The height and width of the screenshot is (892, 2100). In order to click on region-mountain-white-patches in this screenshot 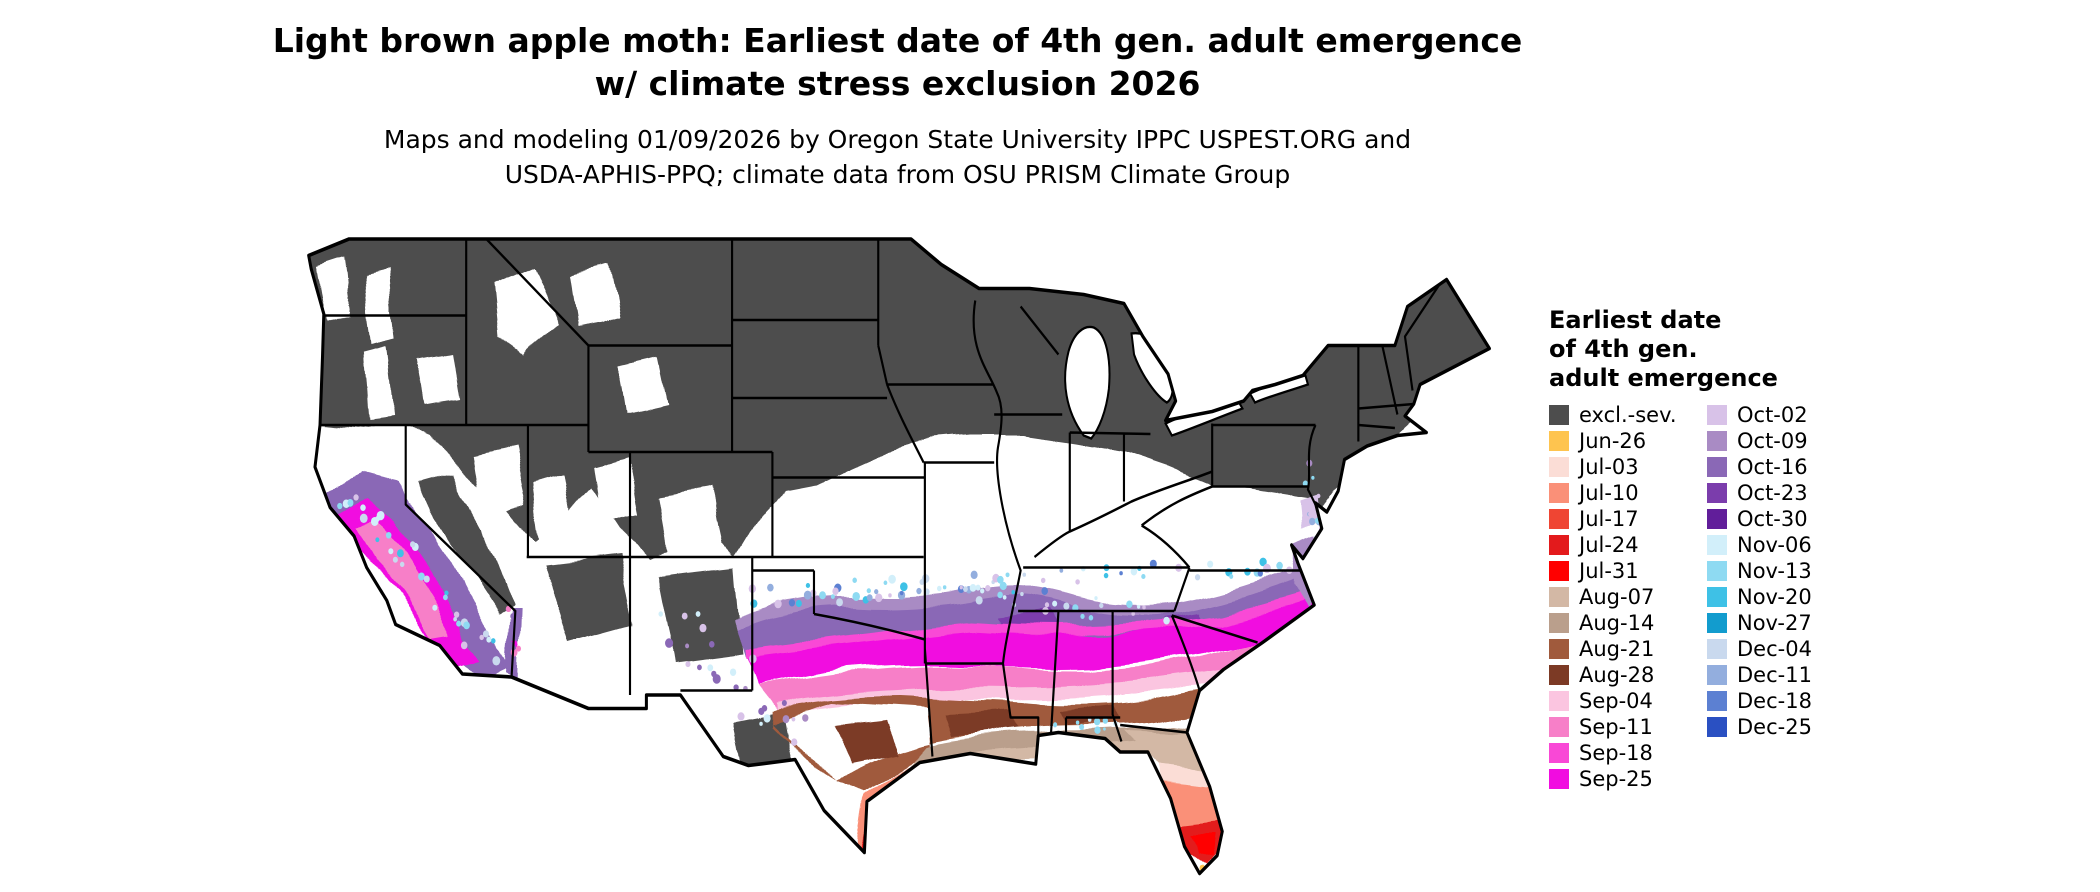, I will do `click(519, 405)`.